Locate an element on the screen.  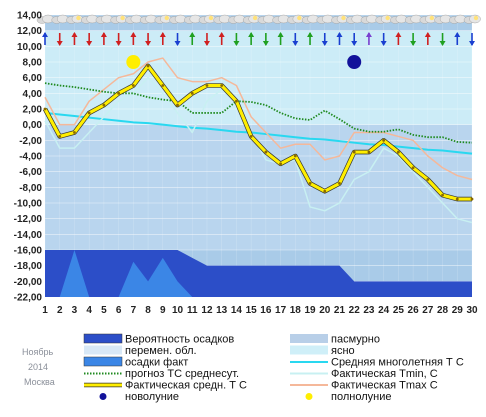
legend-item-tavg: Фактическая средн. Т С is located at coordinates (165, 386).